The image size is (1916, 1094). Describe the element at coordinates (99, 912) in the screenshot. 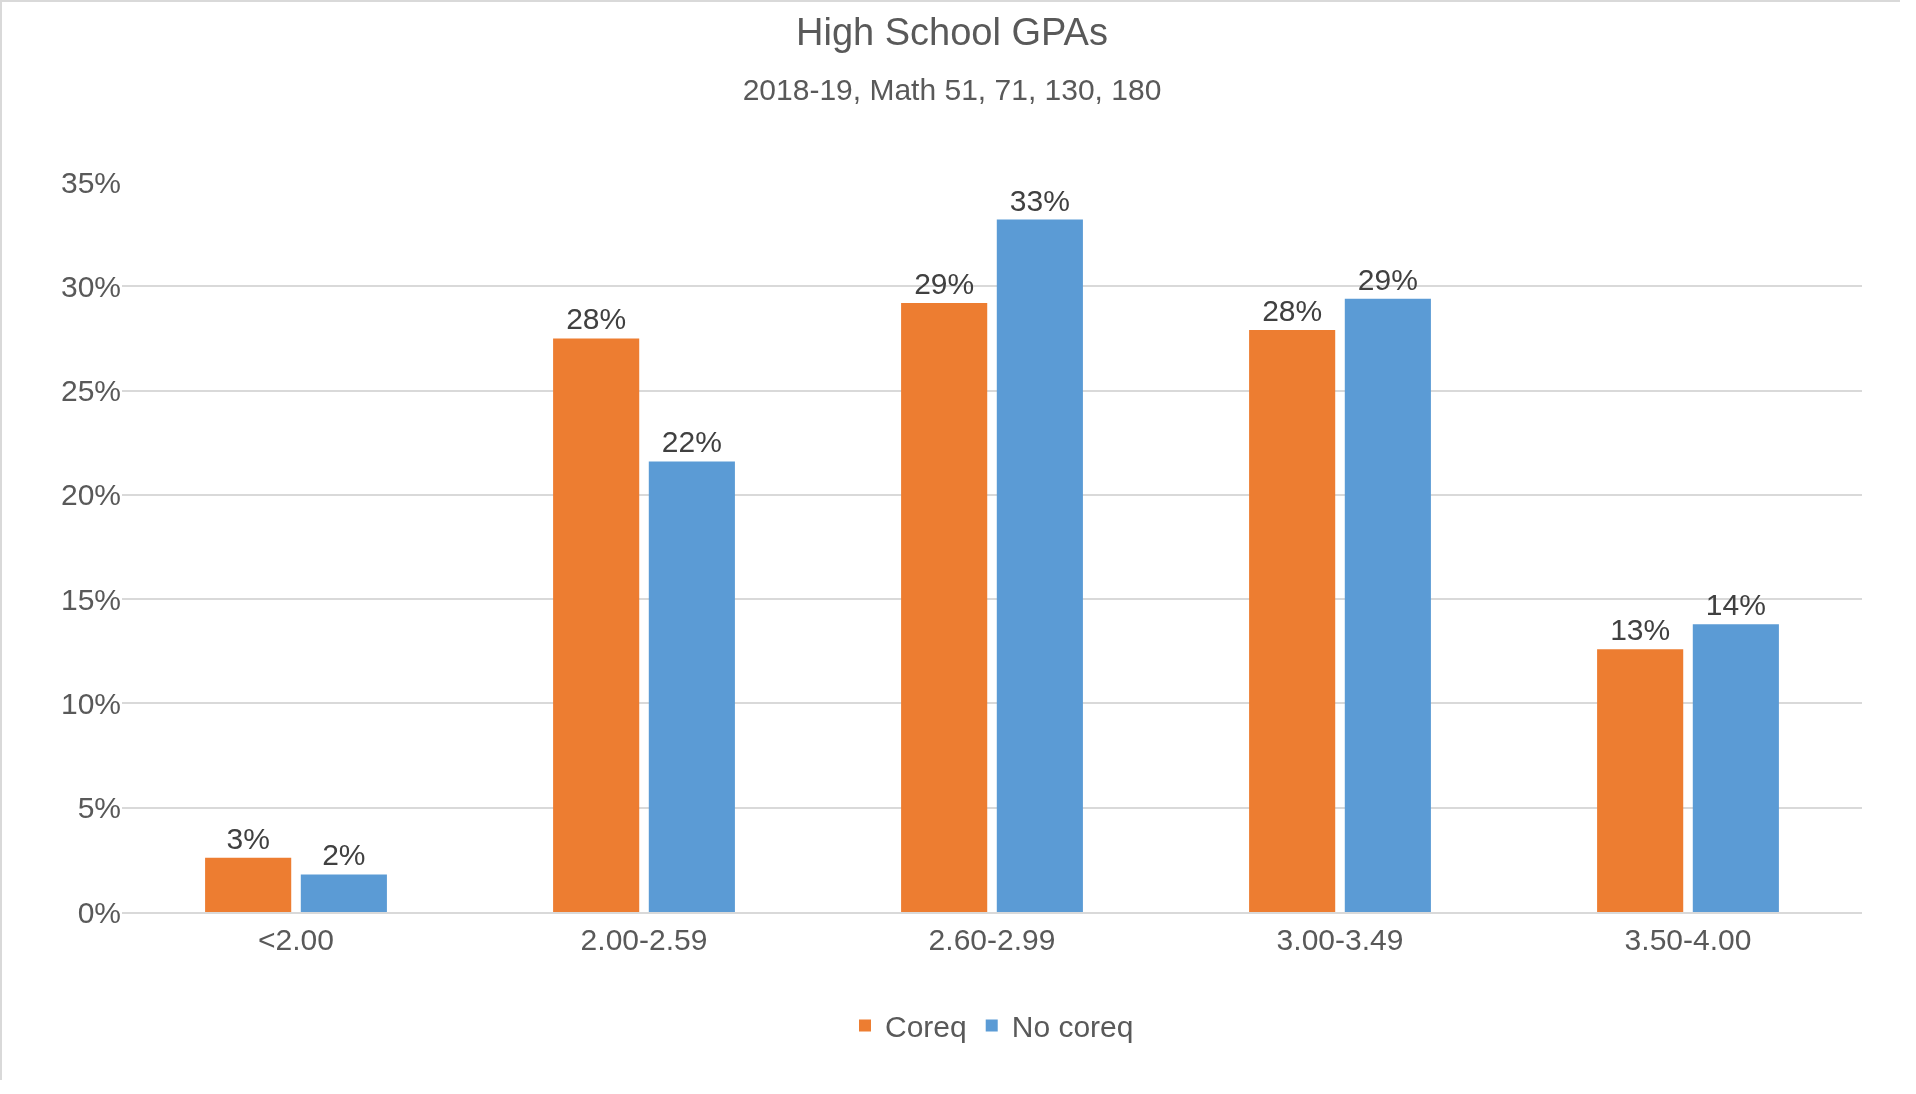

I see `y-tick-label: 0%` at that location.